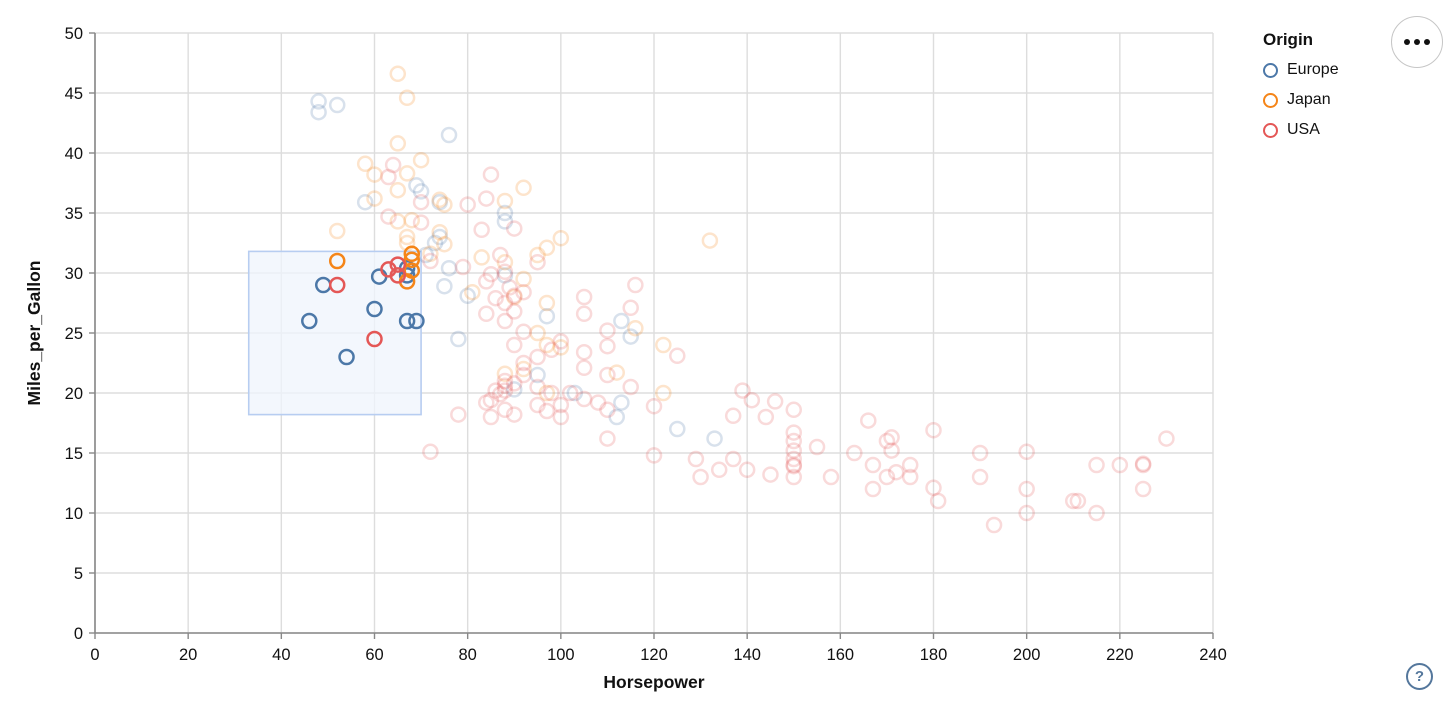 This screenshot has height=712, width=1454. I want to click on legend-swatch-usa, so click(1270, 130).